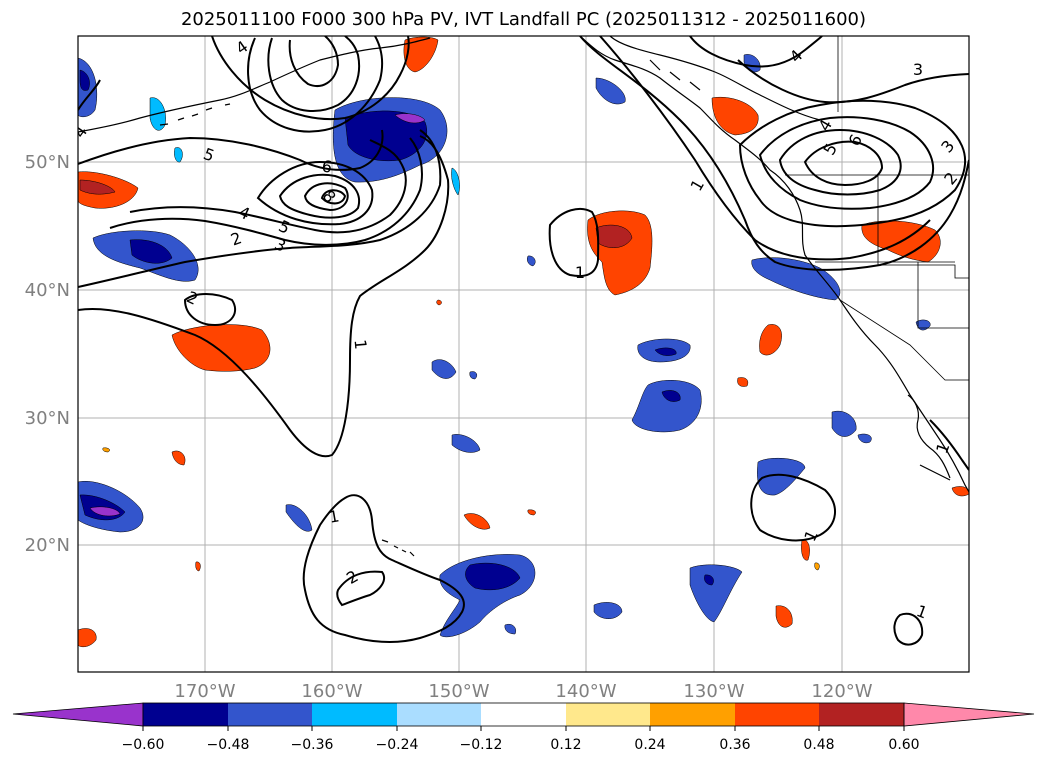  What do you see at coordinates (312, 745) in the screenshot?
I see `colorbar-tick-label: −0.36` at bounding box center [312, 745].